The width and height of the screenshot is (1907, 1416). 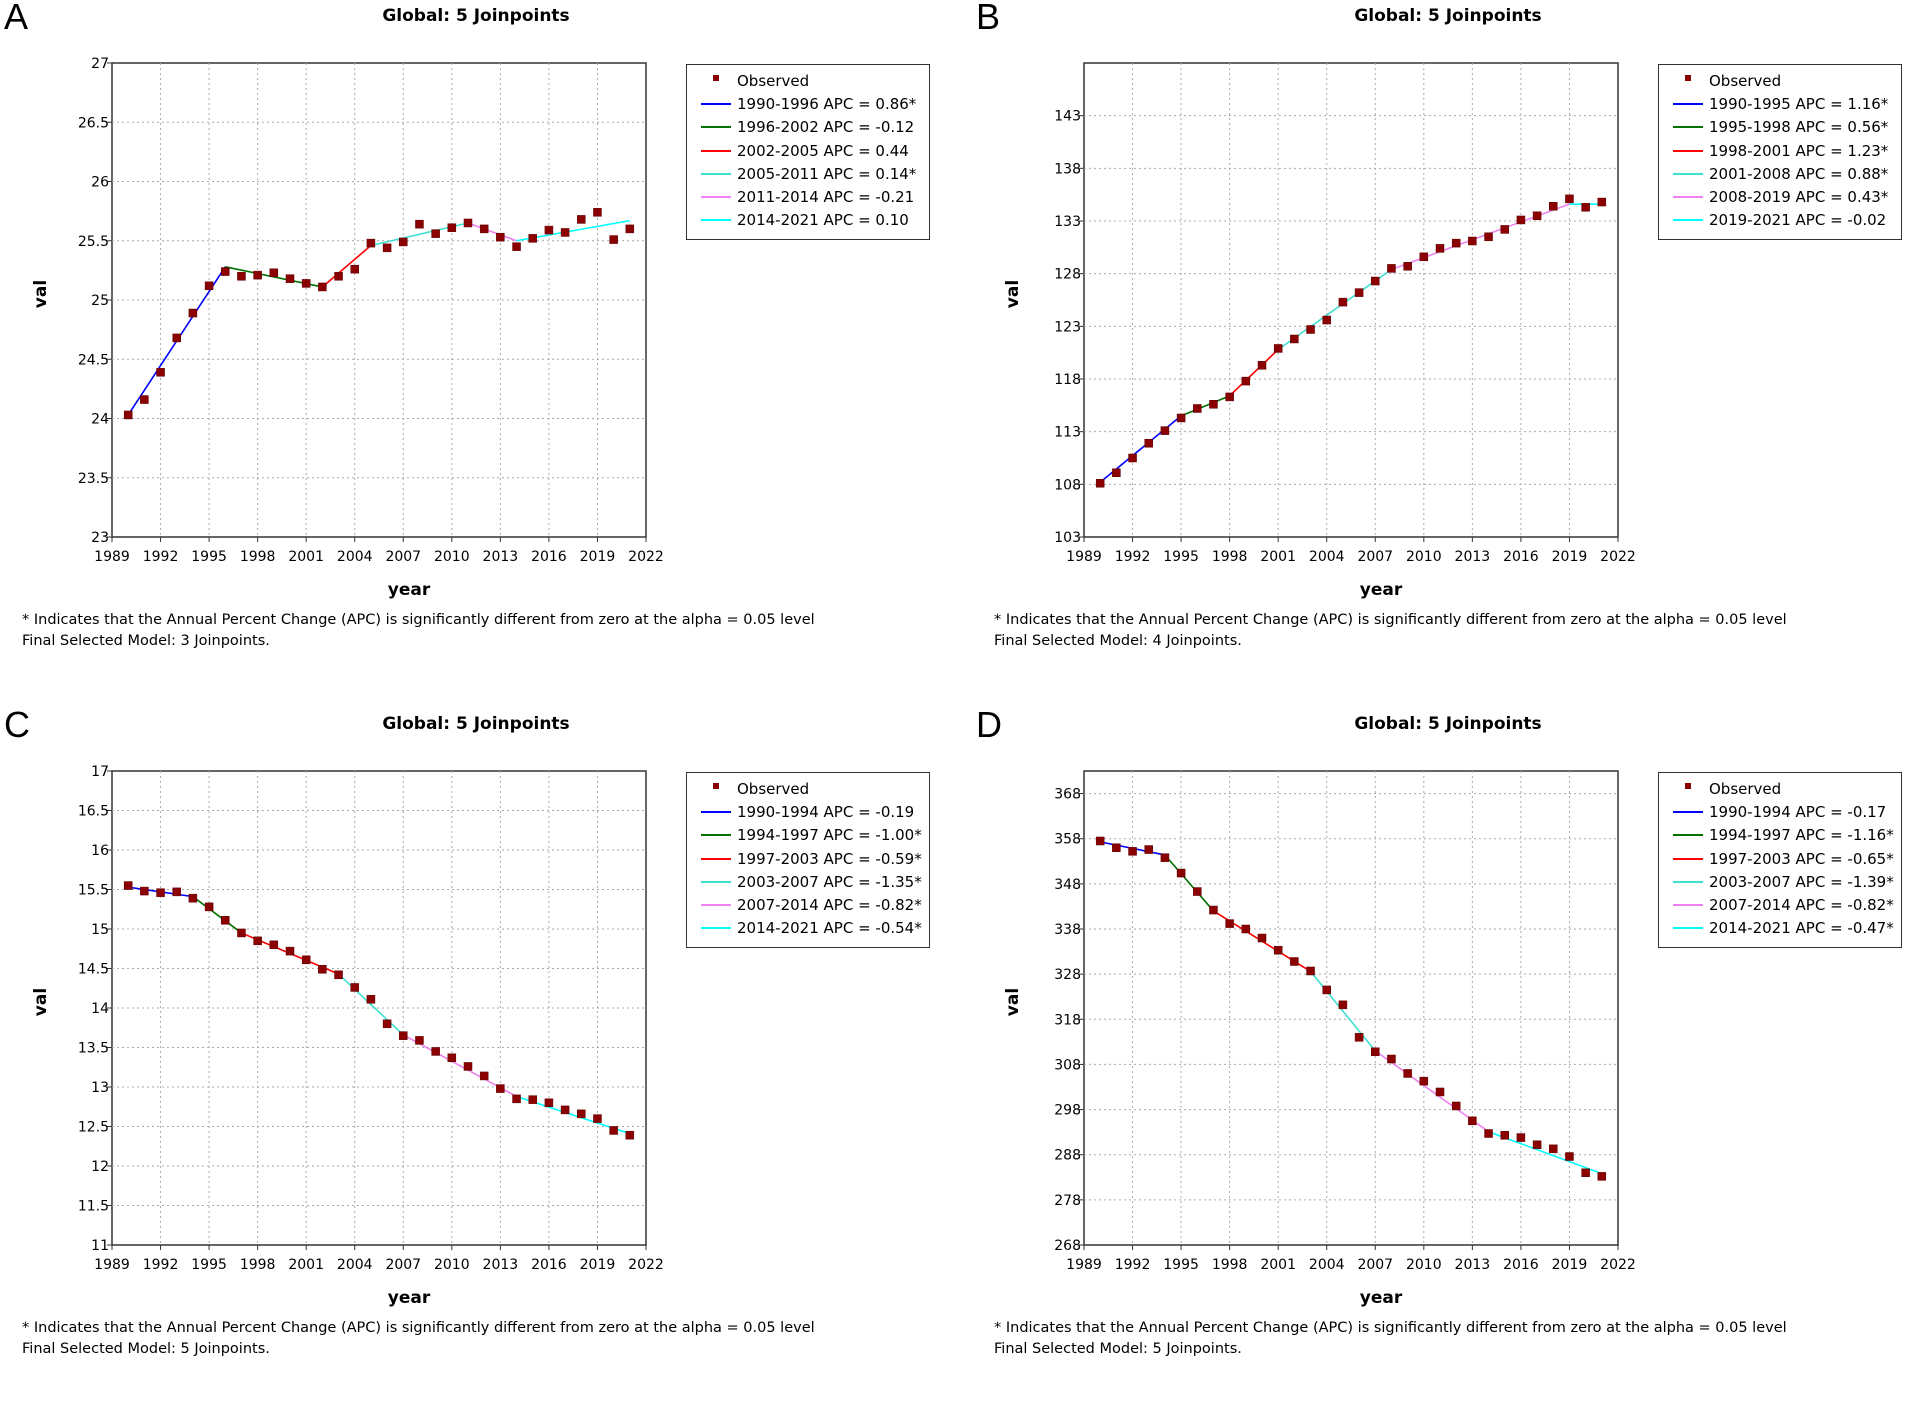 What do you see at coordinates (1375, 1265) in the screenshot?
I see `x-tick-label: 2007` at bounding box center [1375, 1265].